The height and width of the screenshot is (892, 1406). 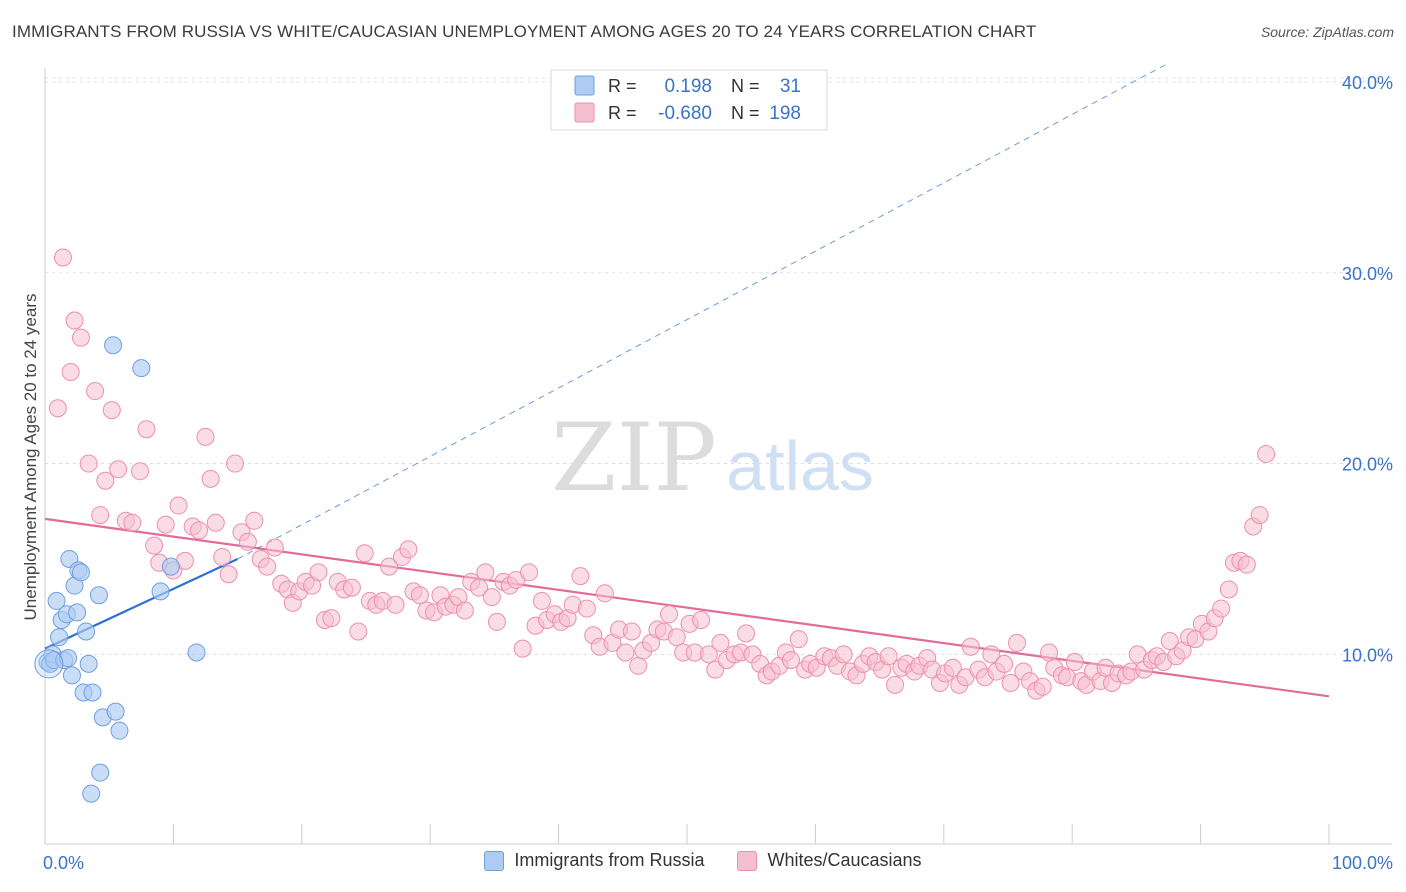 I want to click on legend-item-immigrants-from-russia: Immigrants from Russia, so click(x=594, y=860).